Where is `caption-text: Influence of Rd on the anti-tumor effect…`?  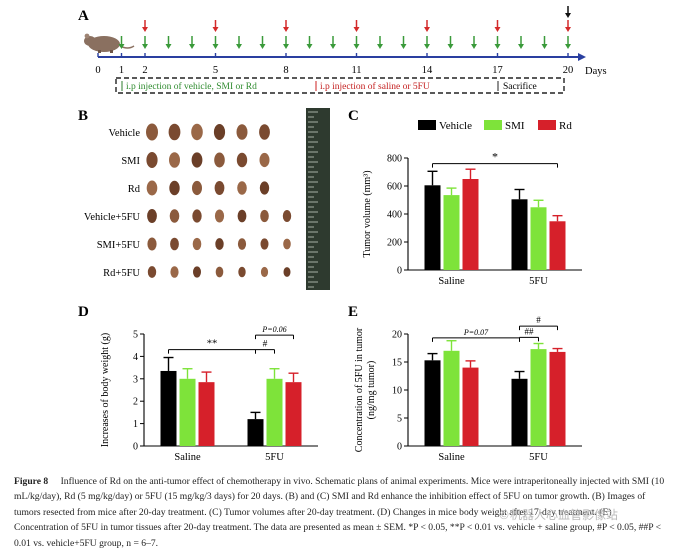
caption-text: Influence of Rd on the anti-tumor effect… is located at coordinates (339, 512).